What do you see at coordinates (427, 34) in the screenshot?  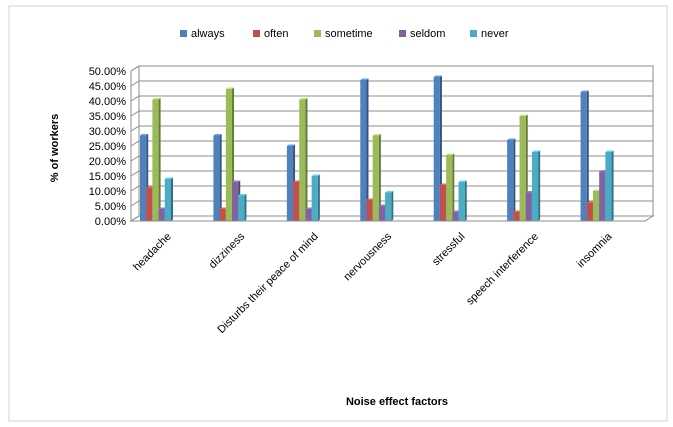 I see `legend-label: seldom` at bounding box center [427, 34].